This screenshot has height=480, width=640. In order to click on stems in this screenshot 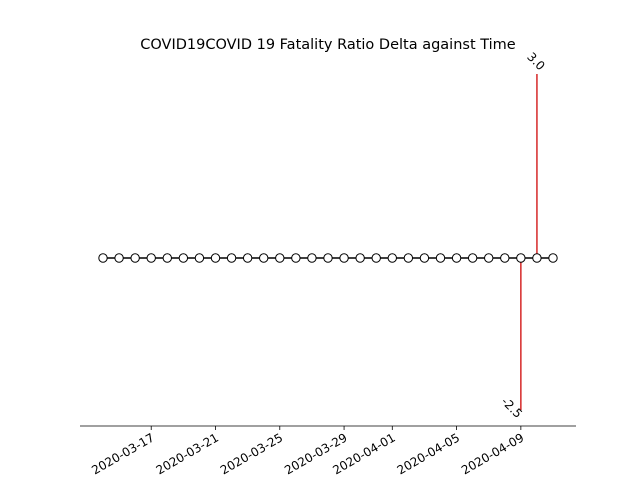, I will do `click(529, 242)`.